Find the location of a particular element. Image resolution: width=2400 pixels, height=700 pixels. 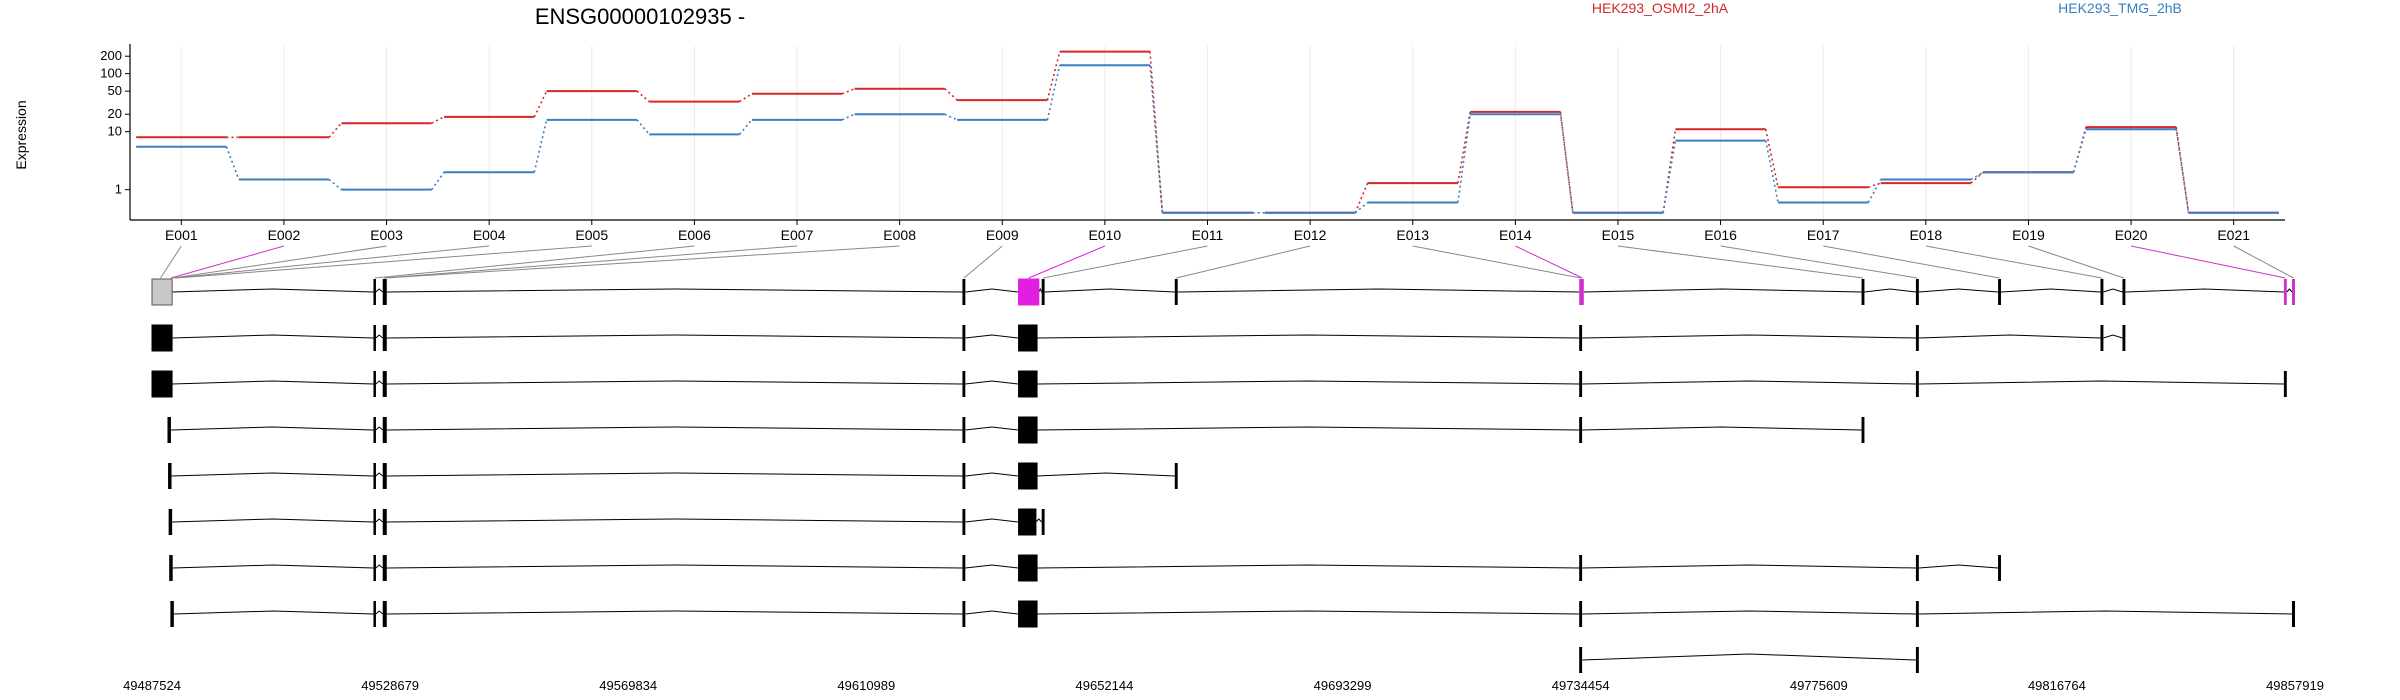

x-tick-label: E007 is located at coordinates (797, 235).